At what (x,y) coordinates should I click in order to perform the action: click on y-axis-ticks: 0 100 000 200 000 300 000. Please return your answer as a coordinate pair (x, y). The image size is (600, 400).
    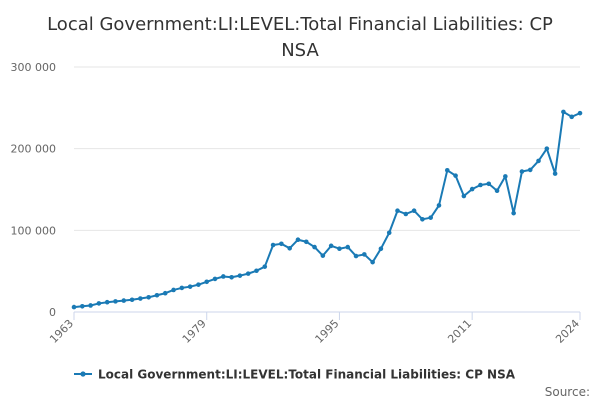
    Looking at the image, I should click on (34, 190).